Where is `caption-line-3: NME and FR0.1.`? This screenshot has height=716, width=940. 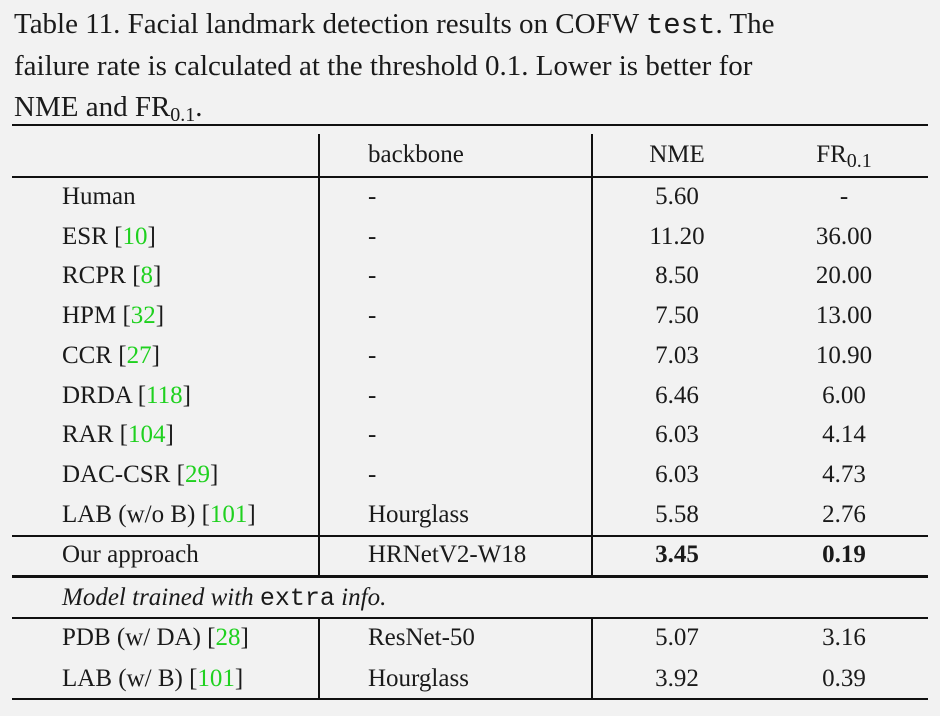
caption-line-3: NME and FR0.1. is located at coordinates (108, 108).